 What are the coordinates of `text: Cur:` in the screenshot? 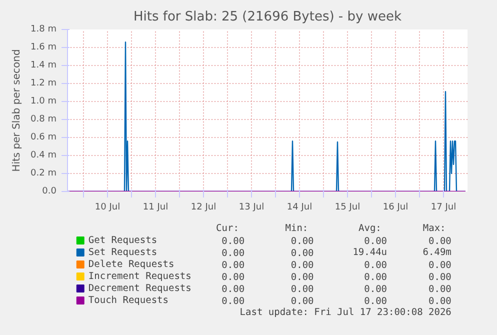 It's located at (227, 228).